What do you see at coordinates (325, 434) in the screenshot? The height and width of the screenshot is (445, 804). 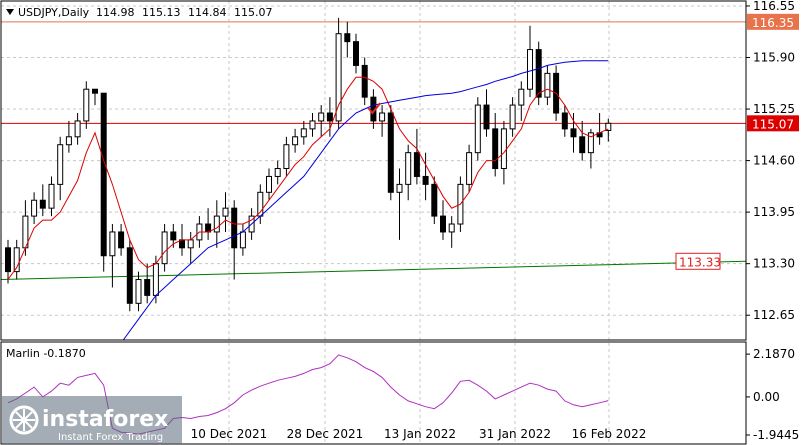 I see `x-tick-label: 28 Dec 2021` at bounding box center [325, 434].